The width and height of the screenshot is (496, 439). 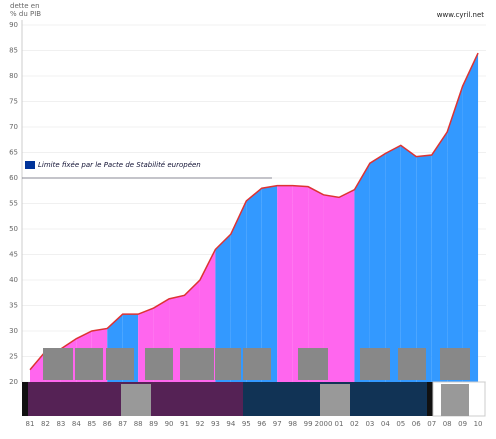 I want to click on x-tick-label: 01, so click(x=339, y=424).